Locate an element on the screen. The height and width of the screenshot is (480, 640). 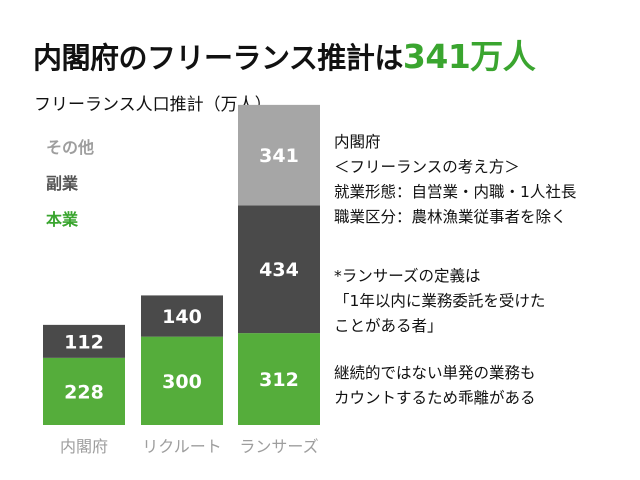
legend: その他 副業 本業 is located at coordinates (70, 188).